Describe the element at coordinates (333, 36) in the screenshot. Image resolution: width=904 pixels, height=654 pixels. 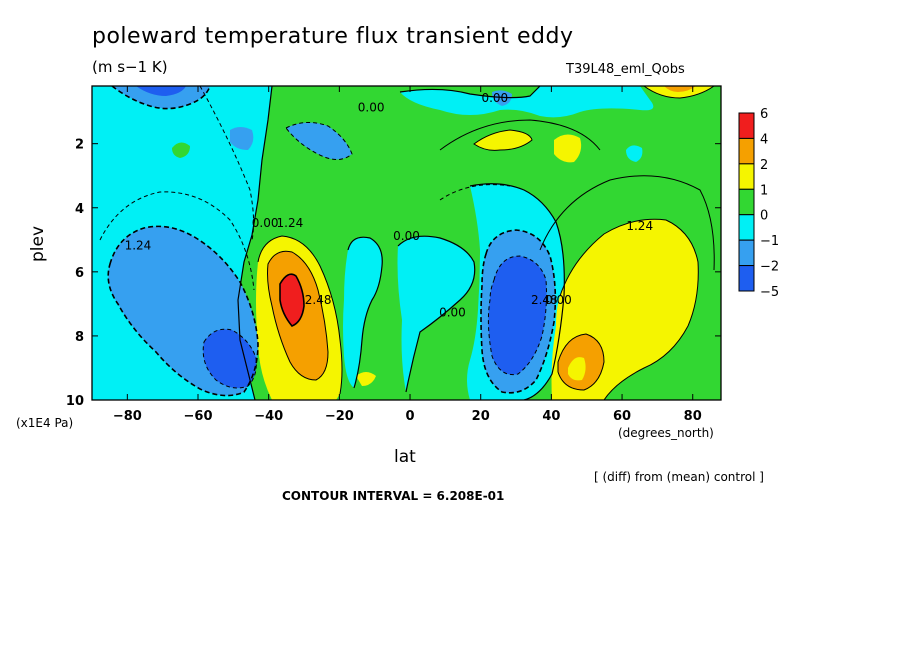
I see `chart-title: poleward temperature flux transient eddy` at that location.